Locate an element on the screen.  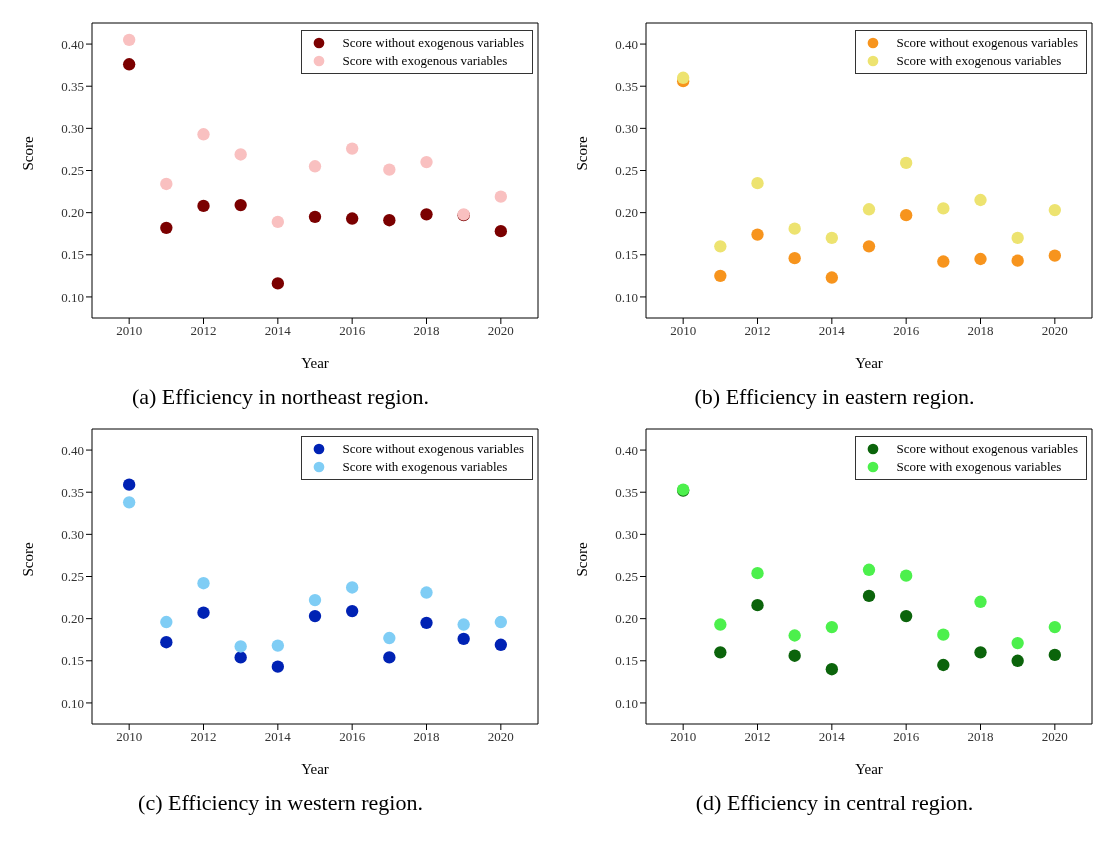
text: (d) Efficiency in central region. is located at coordinates (834, 803).